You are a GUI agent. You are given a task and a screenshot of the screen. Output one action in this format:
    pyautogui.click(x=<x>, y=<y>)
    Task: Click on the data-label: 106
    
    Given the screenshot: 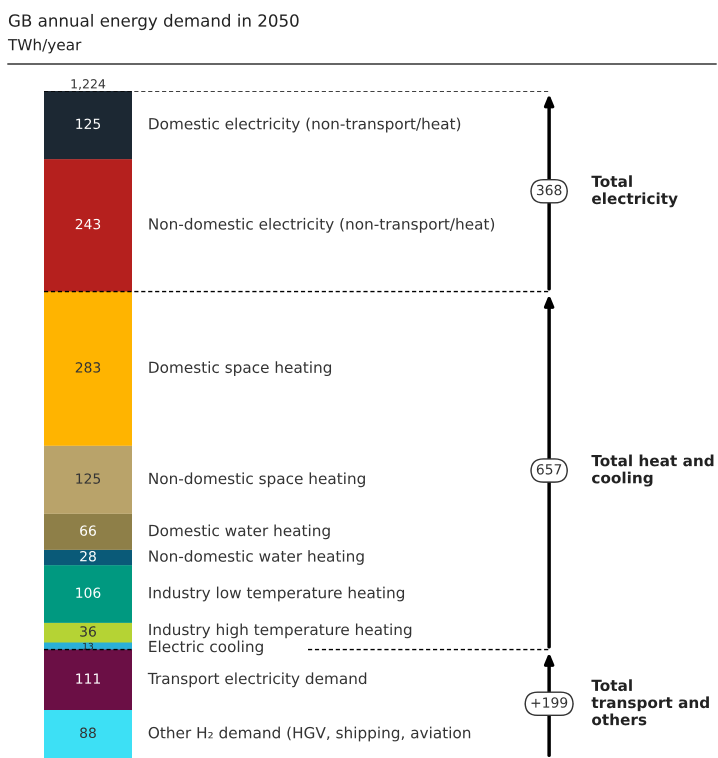 What is the action you would take?
    pyautogui.click(x=88, y=593)
    